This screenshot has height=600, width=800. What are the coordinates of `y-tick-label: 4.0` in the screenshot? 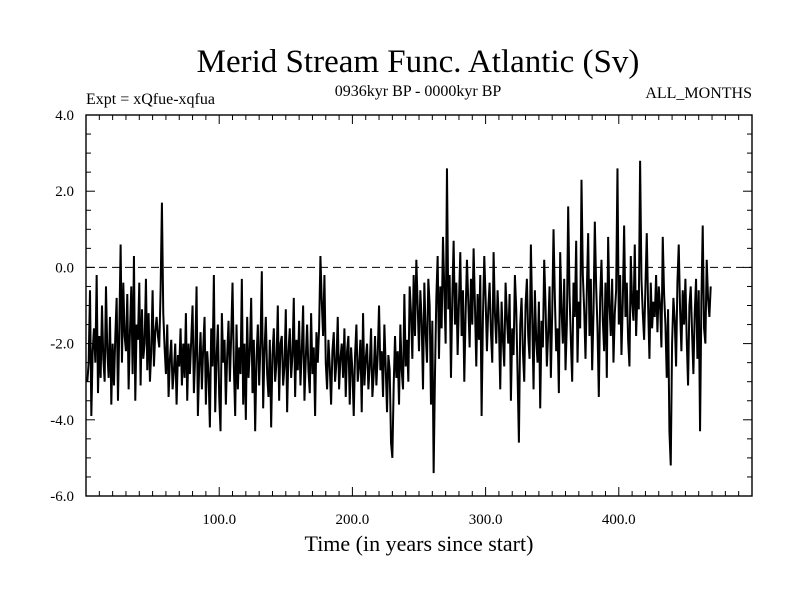 It's located at (64, 116).